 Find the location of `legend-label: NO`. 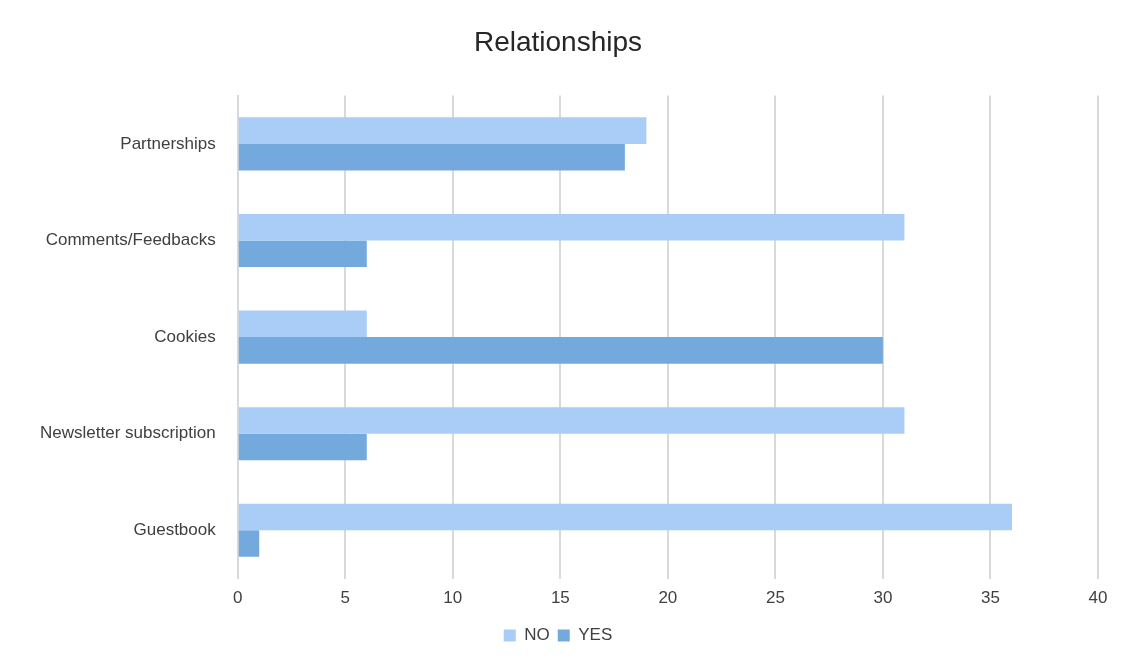

legend-label: NO is located at coordinates (537, 635).